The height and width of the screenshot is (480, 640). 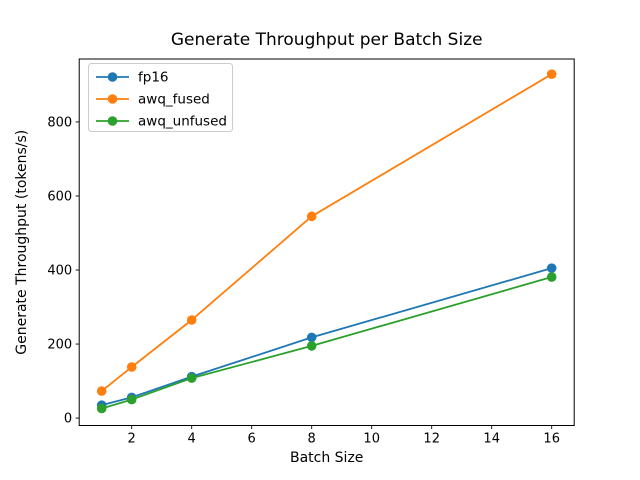 What do you see at coordinates (371, 439) in the screenshot?
I see `x-tick-label: 10` at bounding box center [371, 439].